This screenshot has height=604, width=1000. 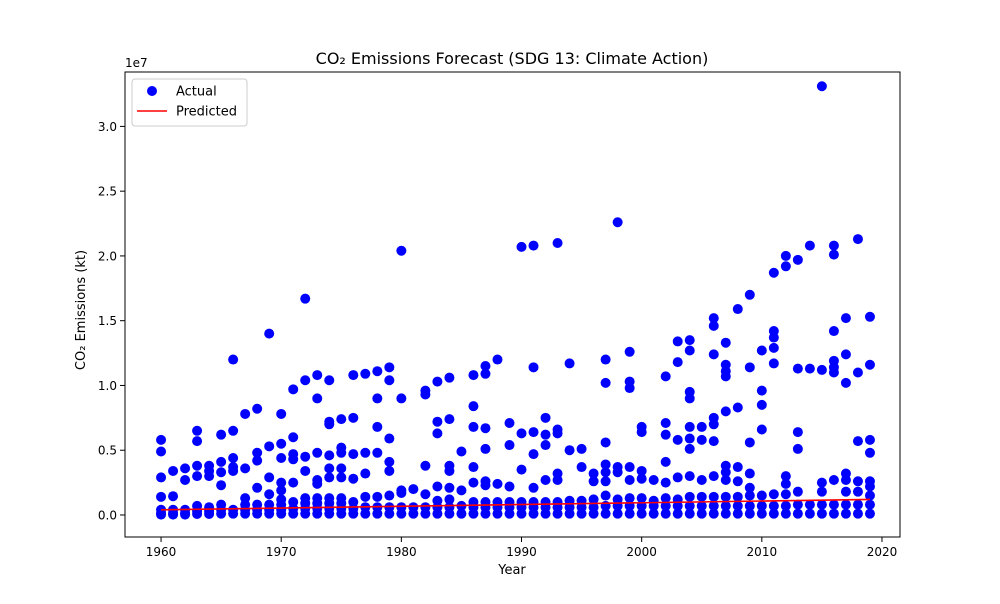 What do you see at coordinates (511, 570) in the screenshot?
I see `x-axis-label: Year` at bounding box center [511, 570].